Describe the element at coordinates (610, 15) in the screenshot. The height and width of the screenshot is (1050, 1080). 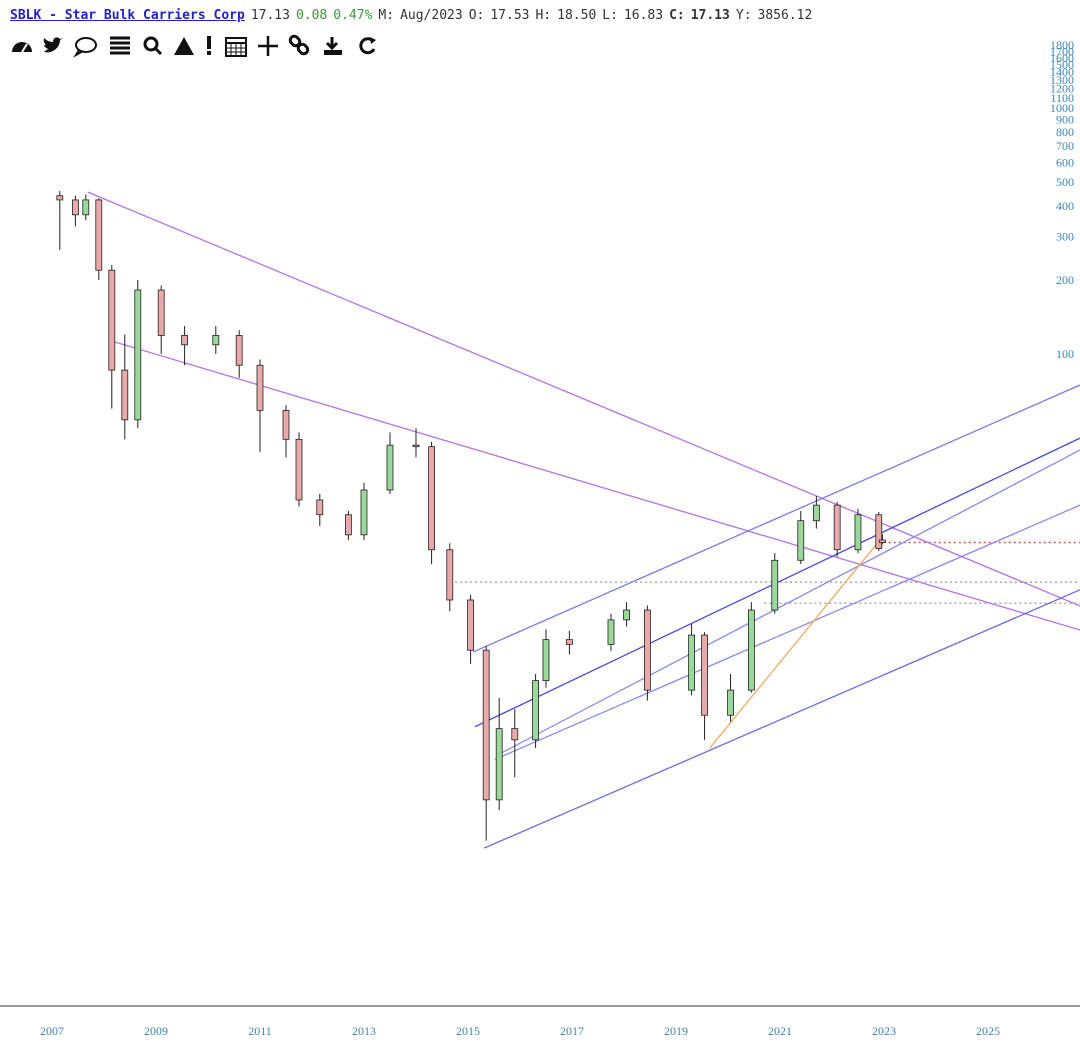
I see `low-label: L:` at that location.